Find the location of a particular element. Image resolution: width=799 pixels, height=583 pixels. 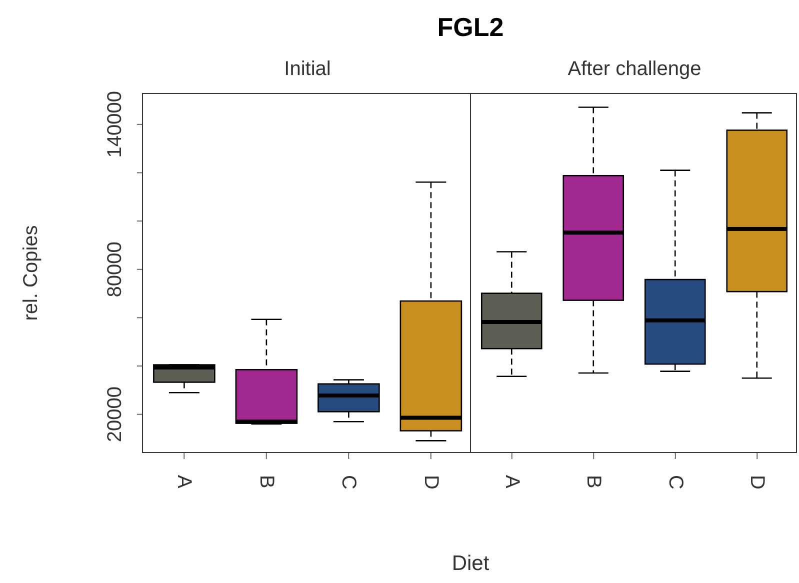

y-axis-title: rel. Copies is located at coordinates (31, 273).